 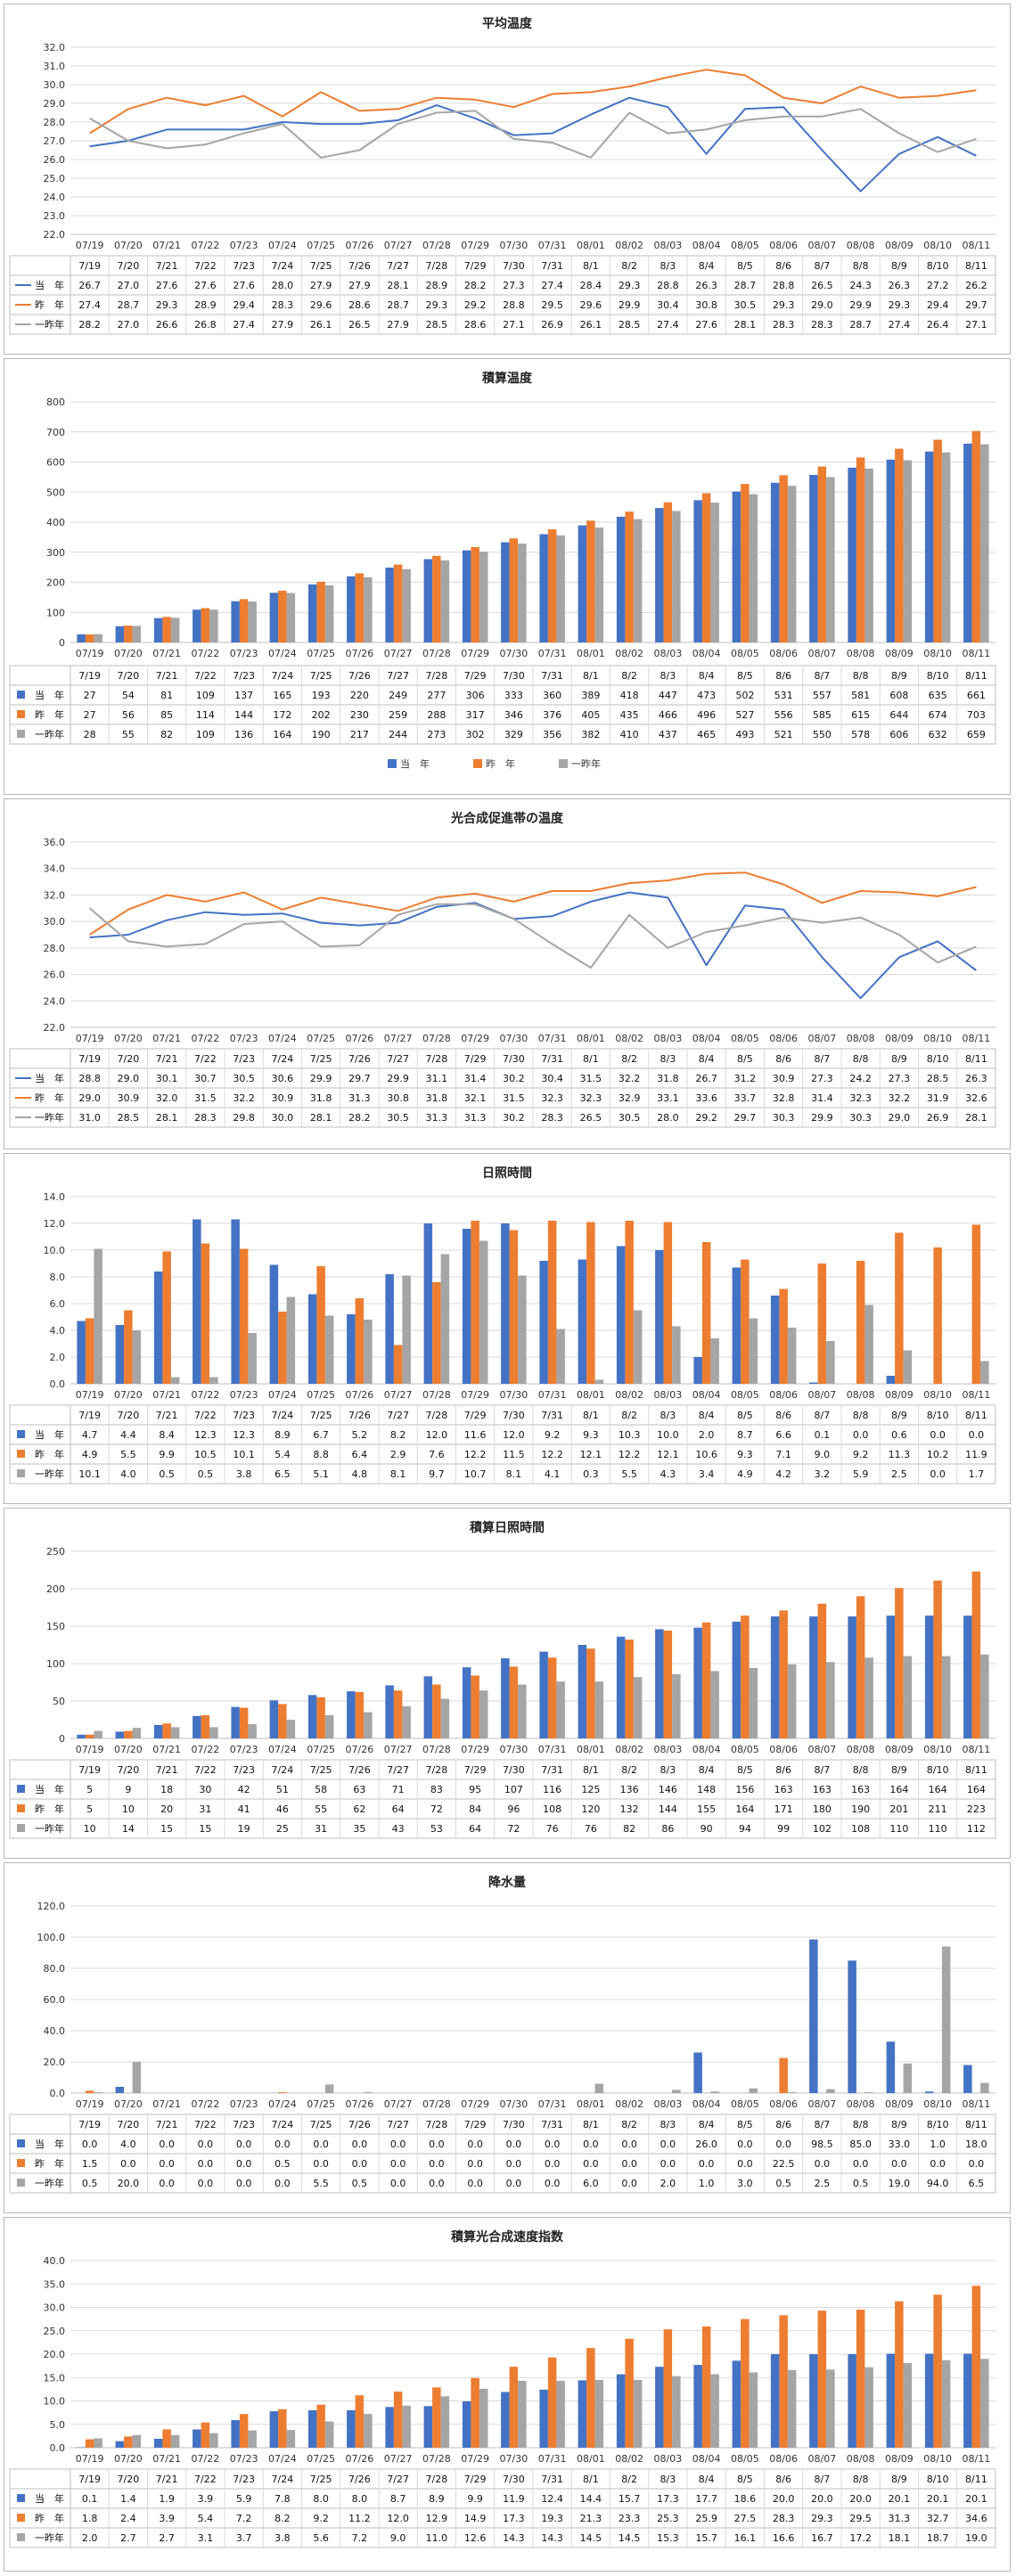 What do you see at coordinates (823, 2124) in the screenshot?
I see `table-header-cell: 8/7` at bounding box center [823, 2124].